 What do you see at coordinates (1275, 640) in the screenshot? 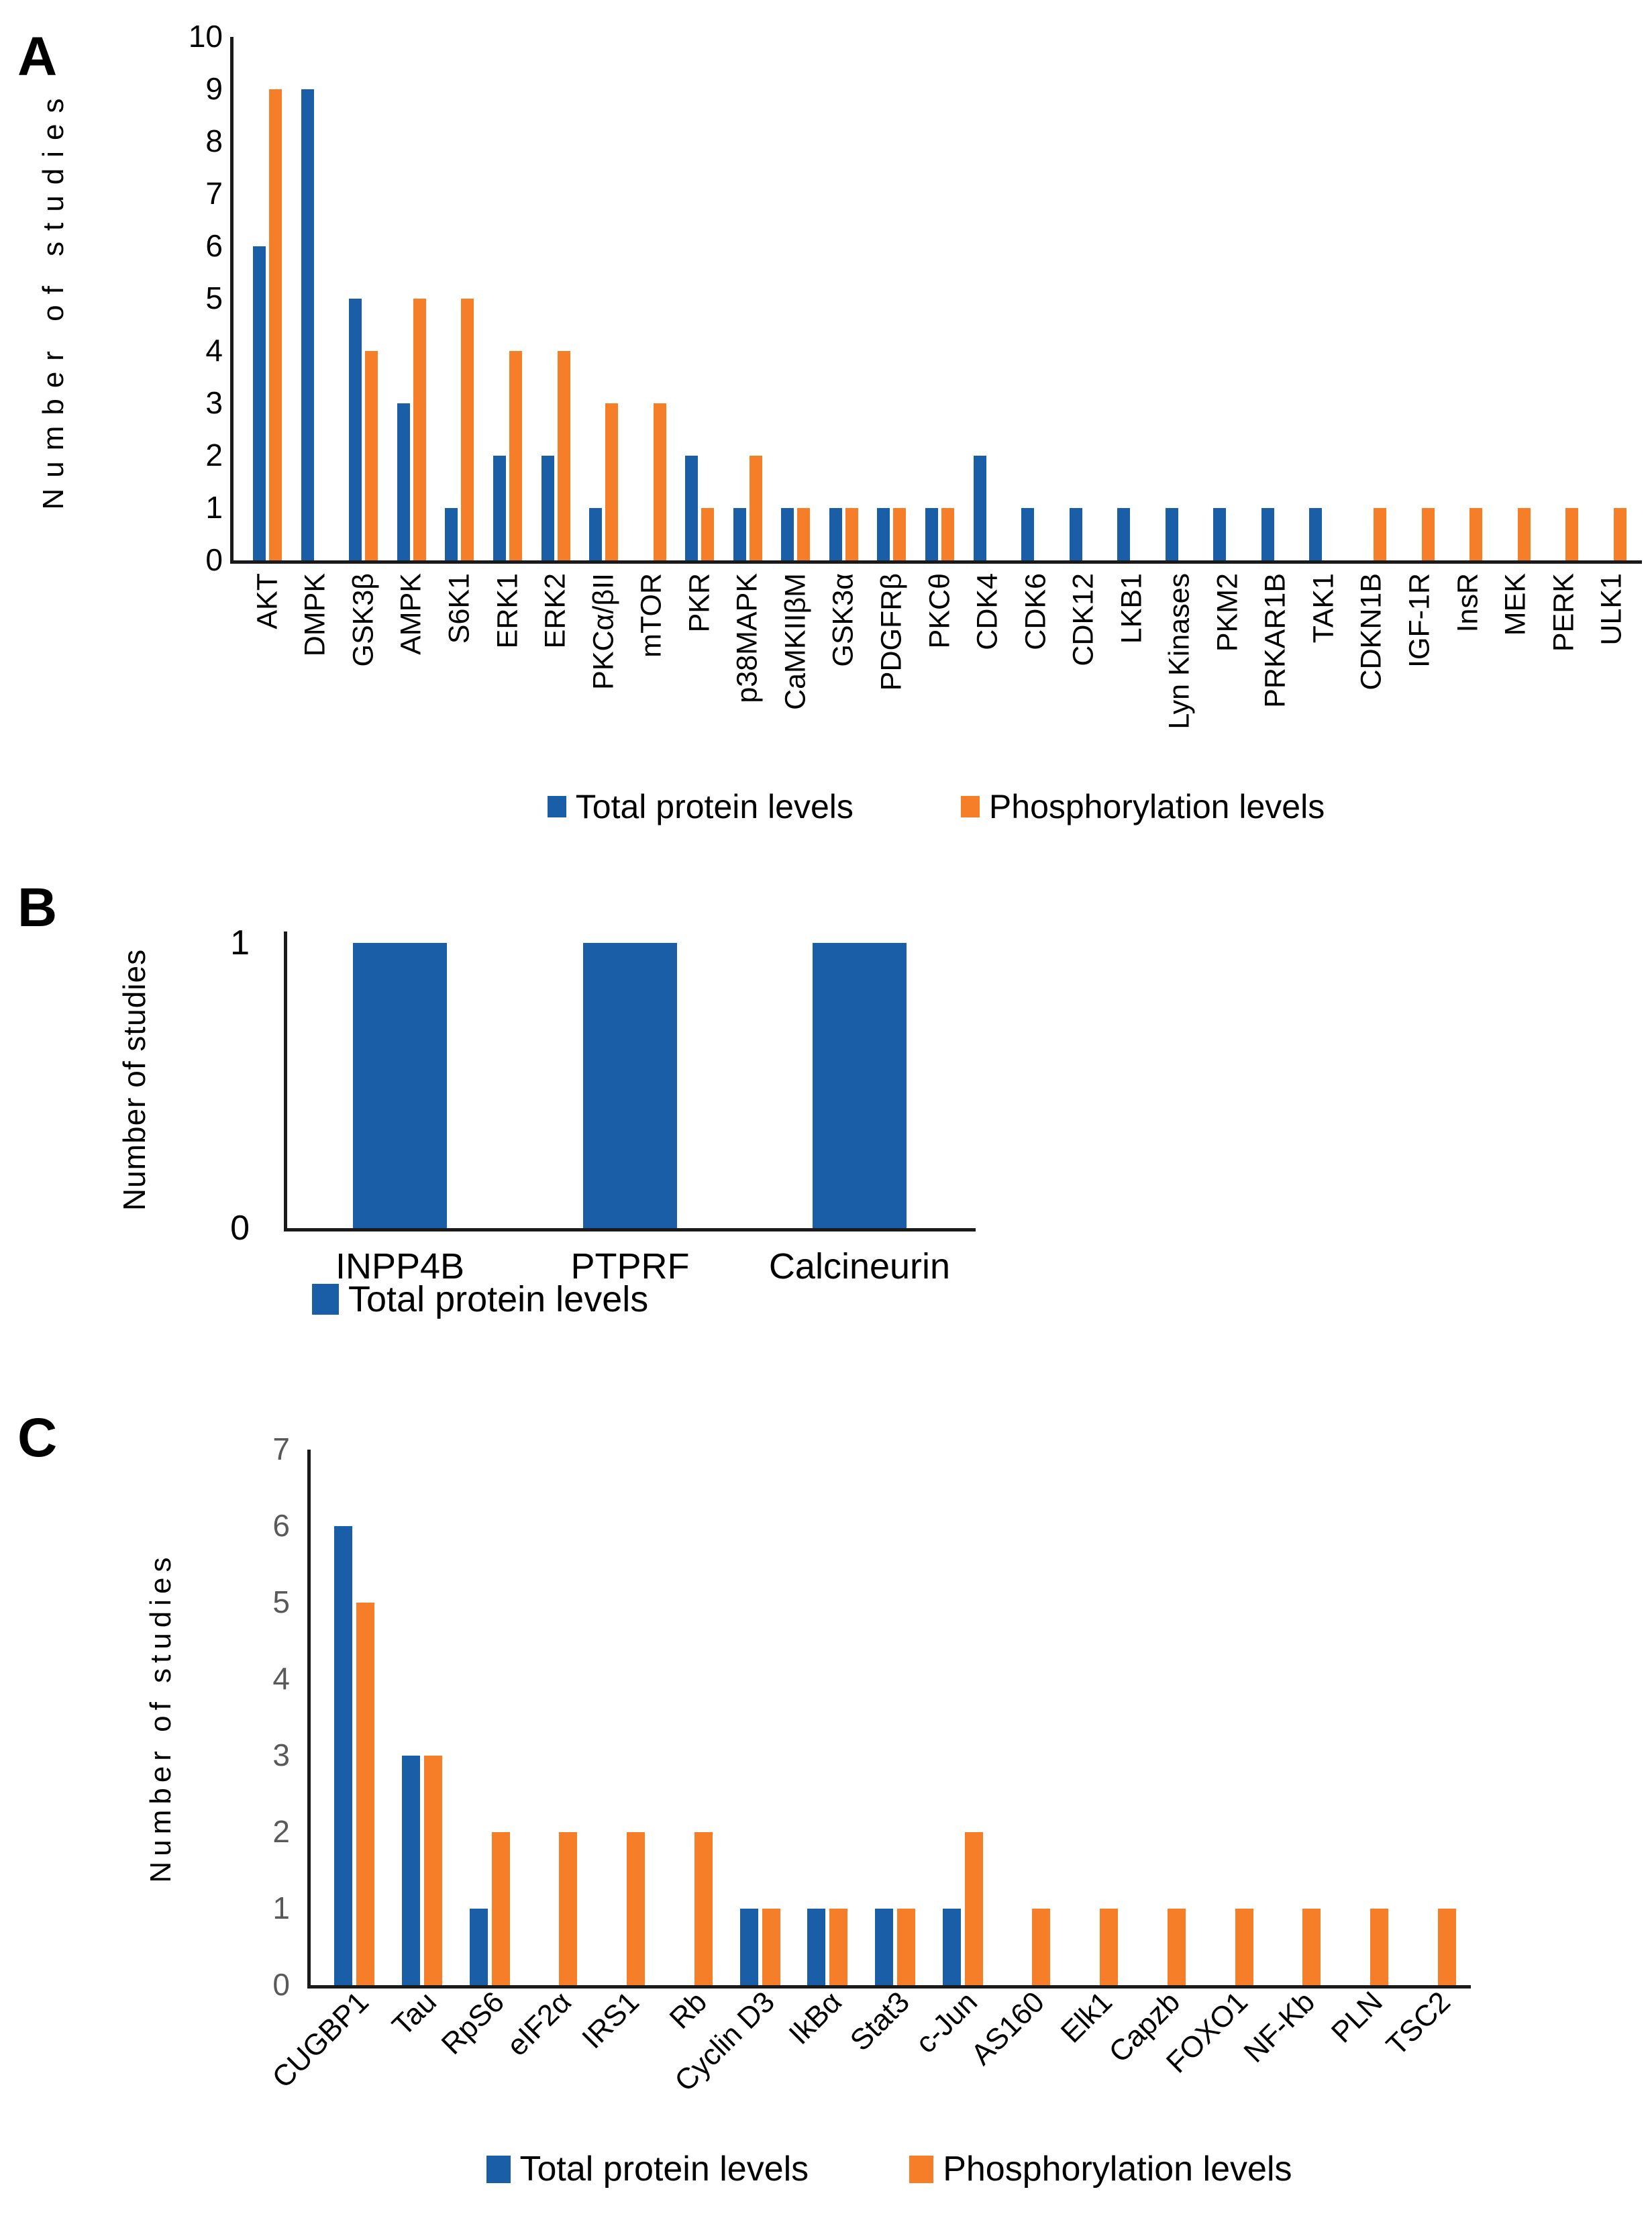
I see `x-label-a-21: PRKAR1B` at bounding box center [1275, 640].